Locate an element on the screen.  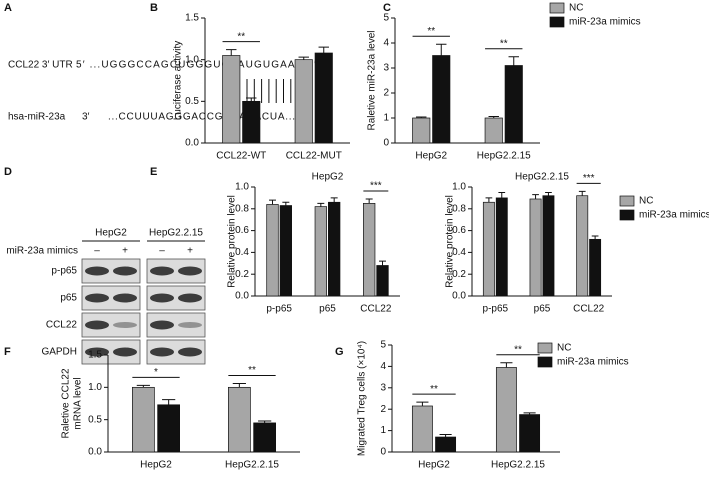
panel-label: E is located at coordinates (153, 172).